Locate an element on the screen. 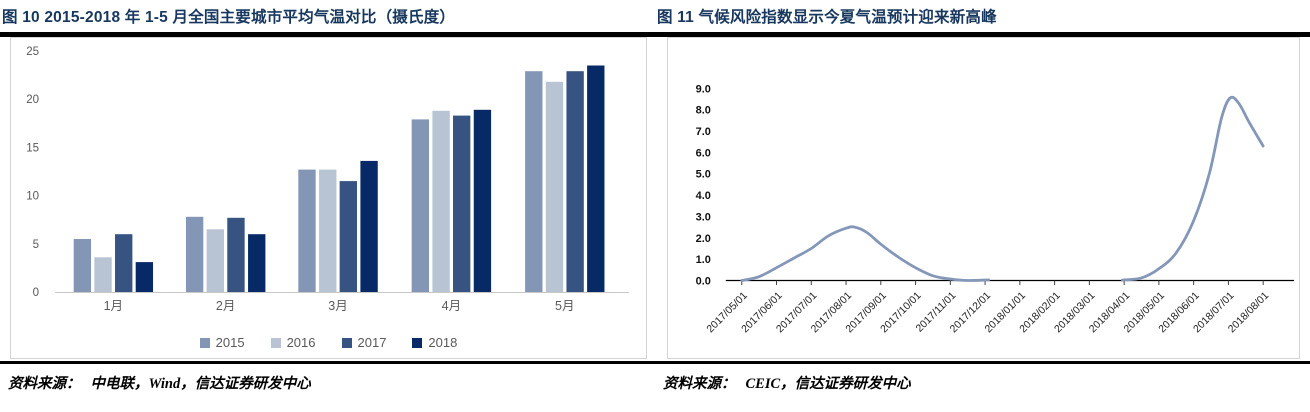  bar-y-tick-label: 15 is located at coordinates (32, 148).